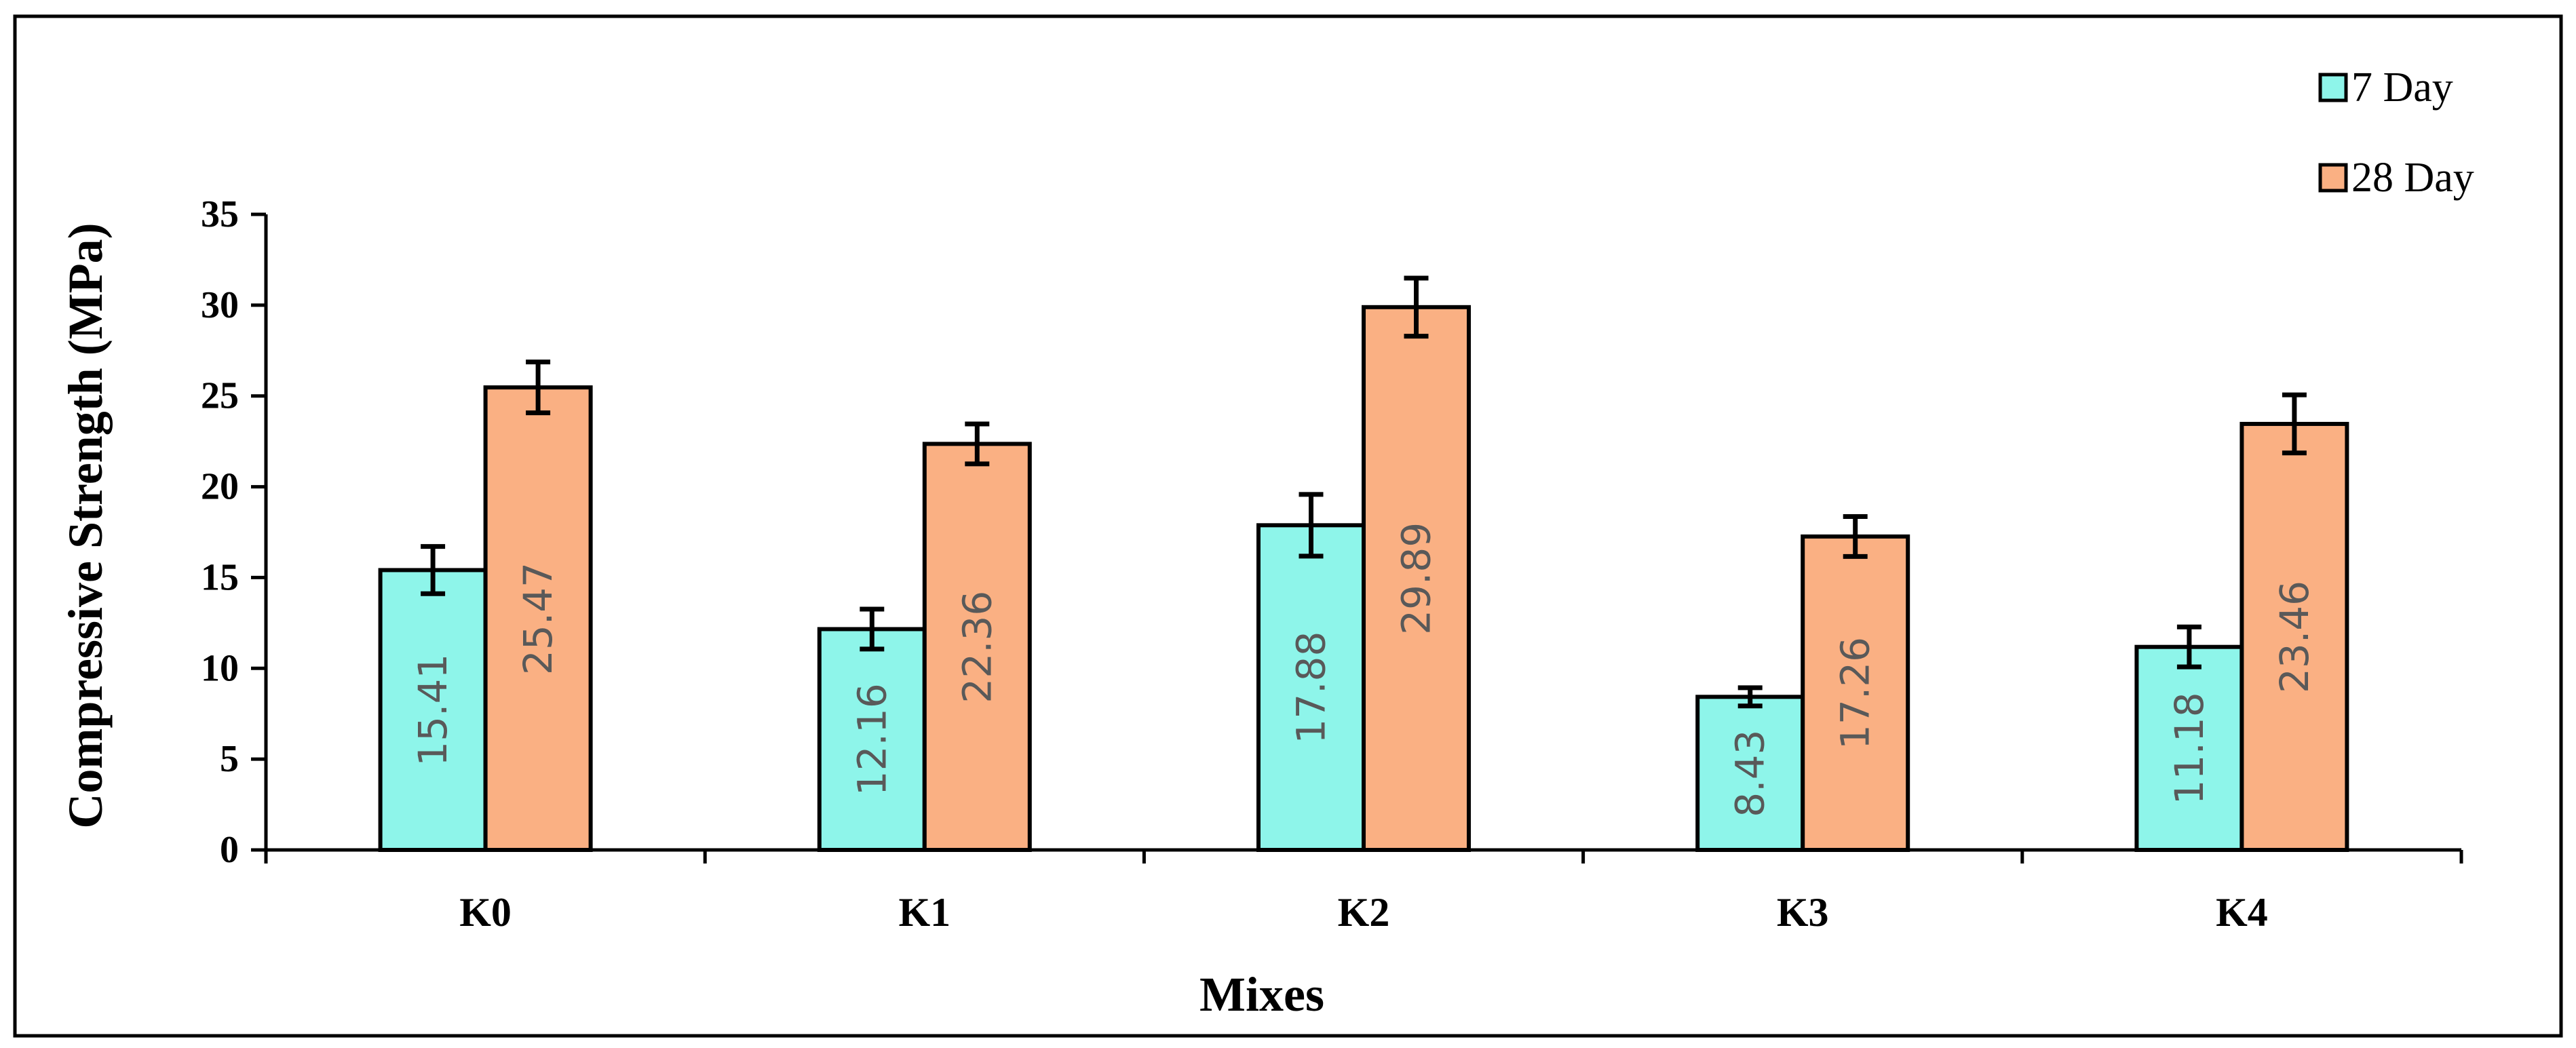  Describe the element at coordinates (230, 850) in the screenshot. I see `y-tick-label-0: 0` at that location.